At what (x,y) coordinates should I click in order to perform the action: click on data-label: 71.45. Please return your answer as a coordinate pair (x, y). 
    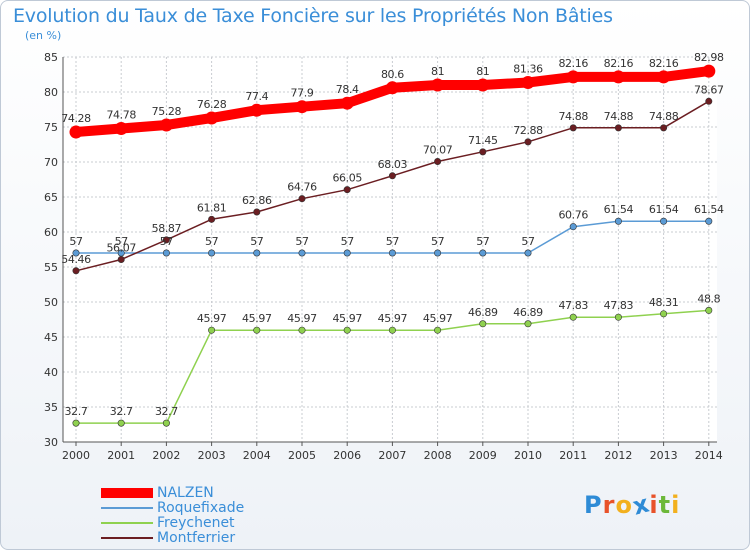
    Looking at the image, I should click on (483, 140).